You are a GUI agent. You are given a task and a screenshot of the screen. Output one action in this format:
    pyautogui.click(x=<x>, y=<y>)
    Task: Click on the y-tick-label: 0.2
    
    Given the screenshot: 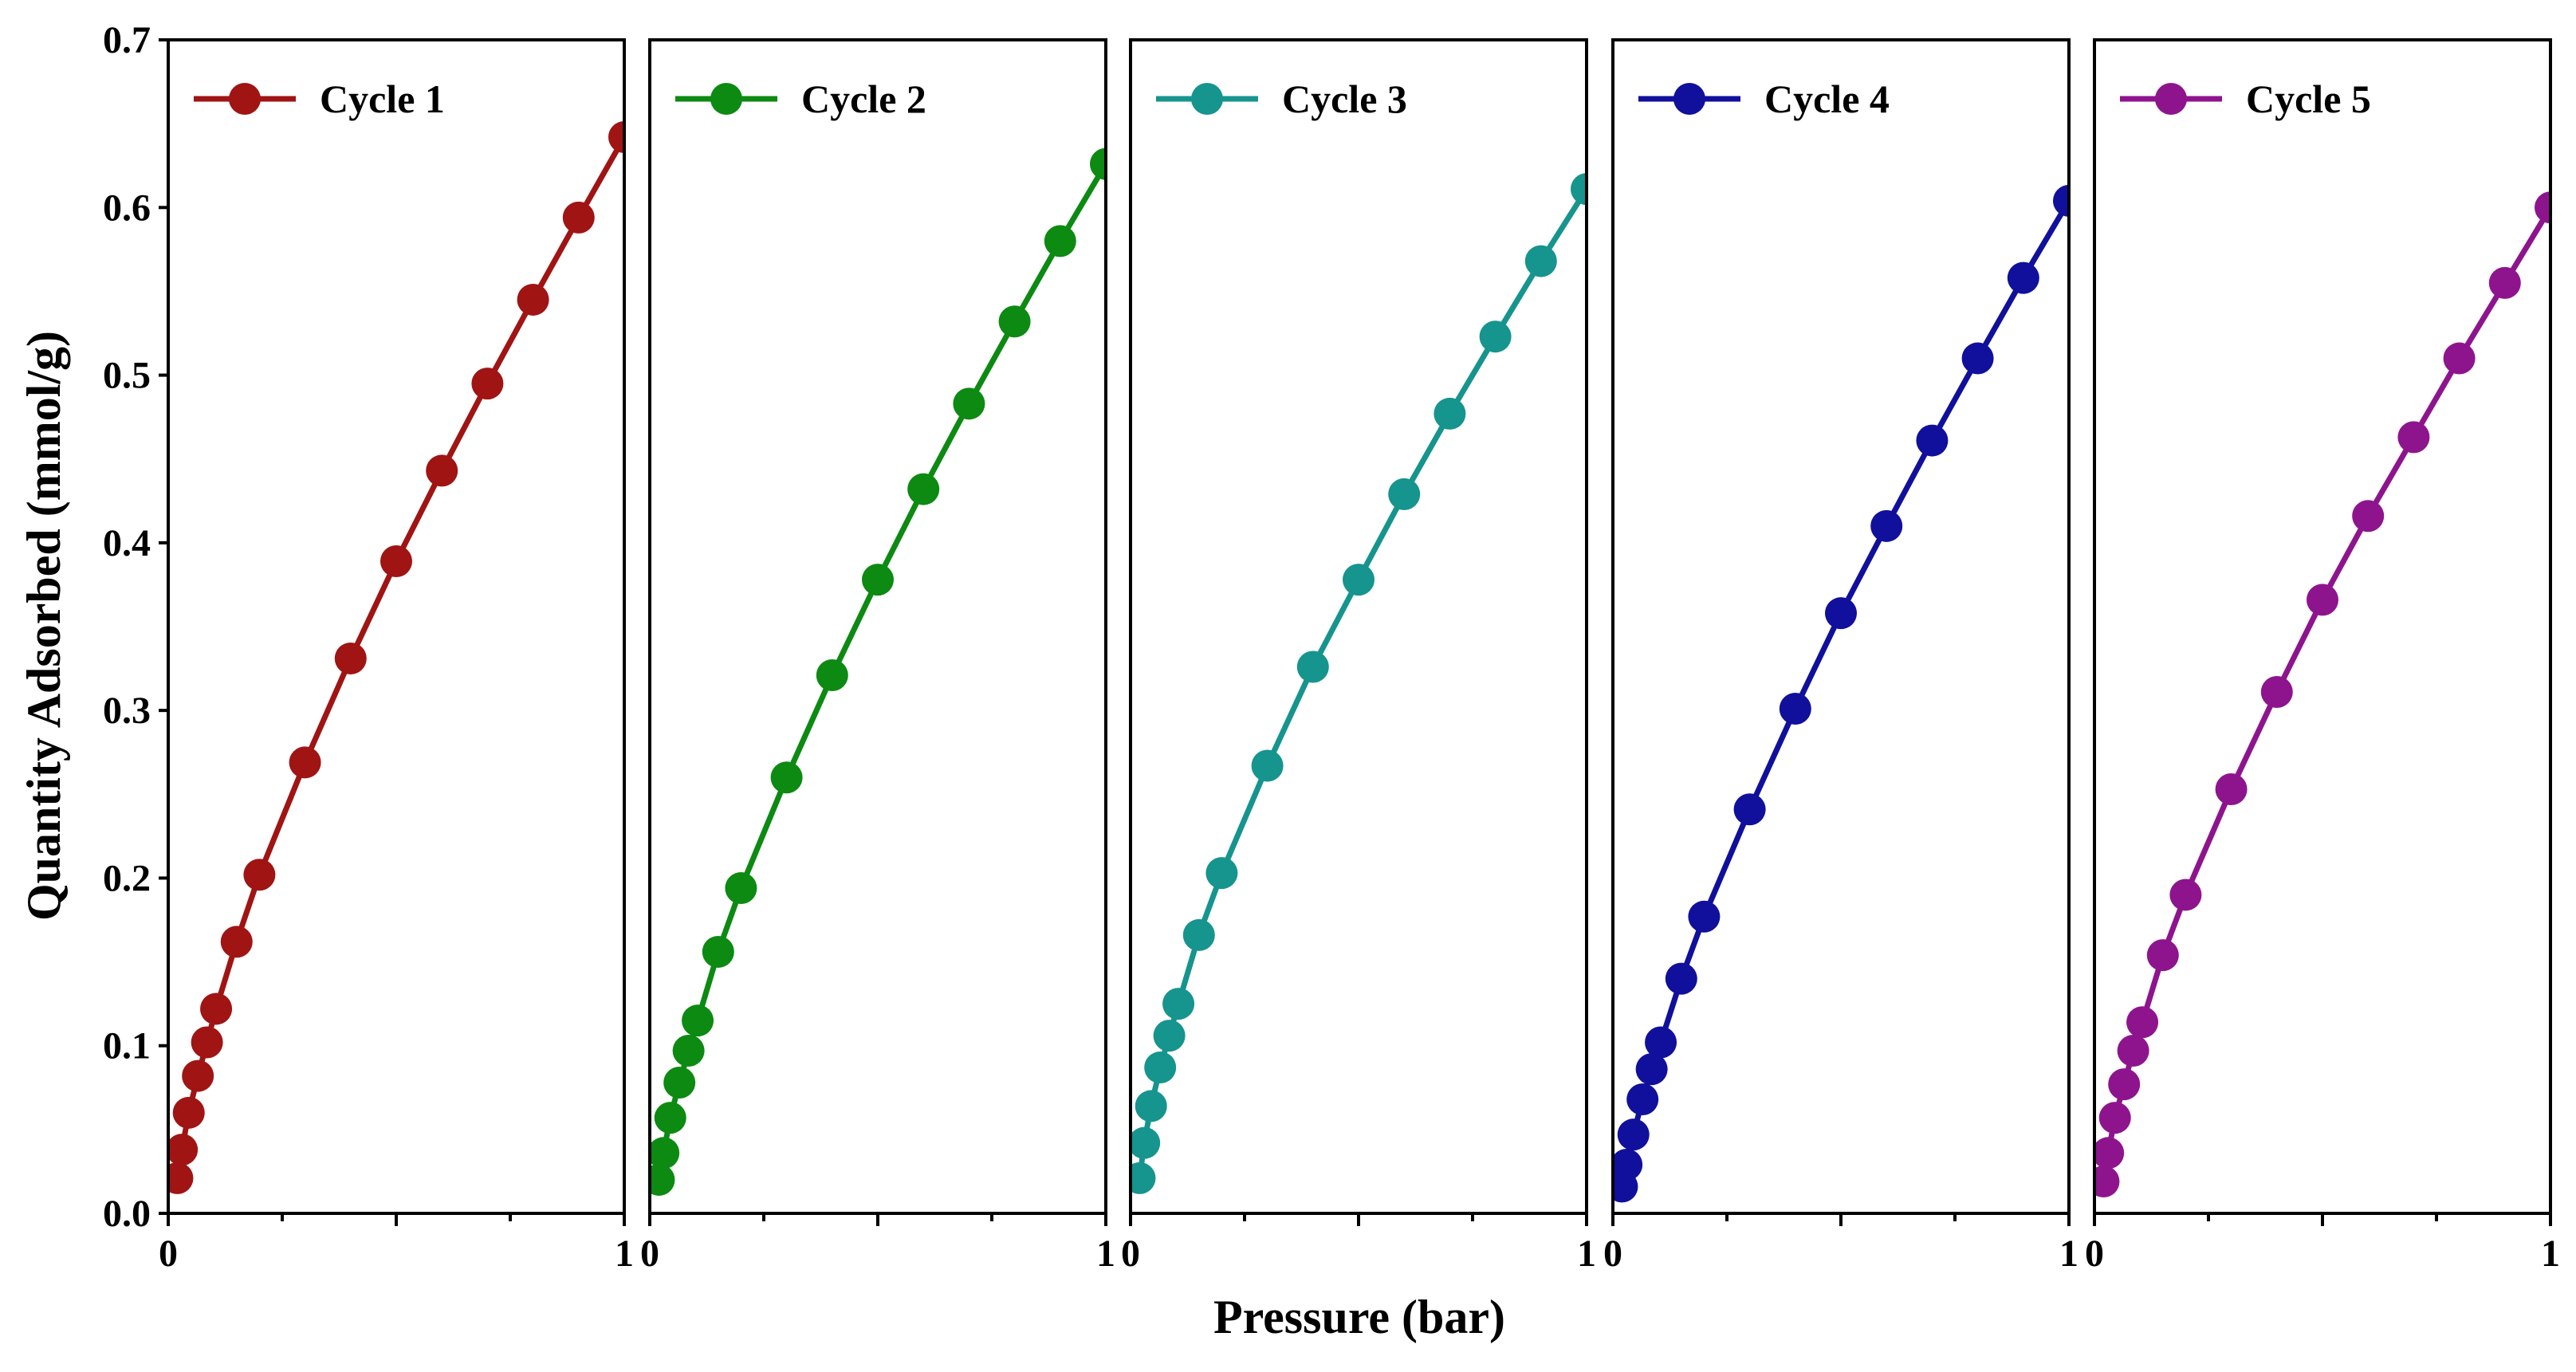 What is the action you would take?
    pyautogui.click(x=127, y=878)
    